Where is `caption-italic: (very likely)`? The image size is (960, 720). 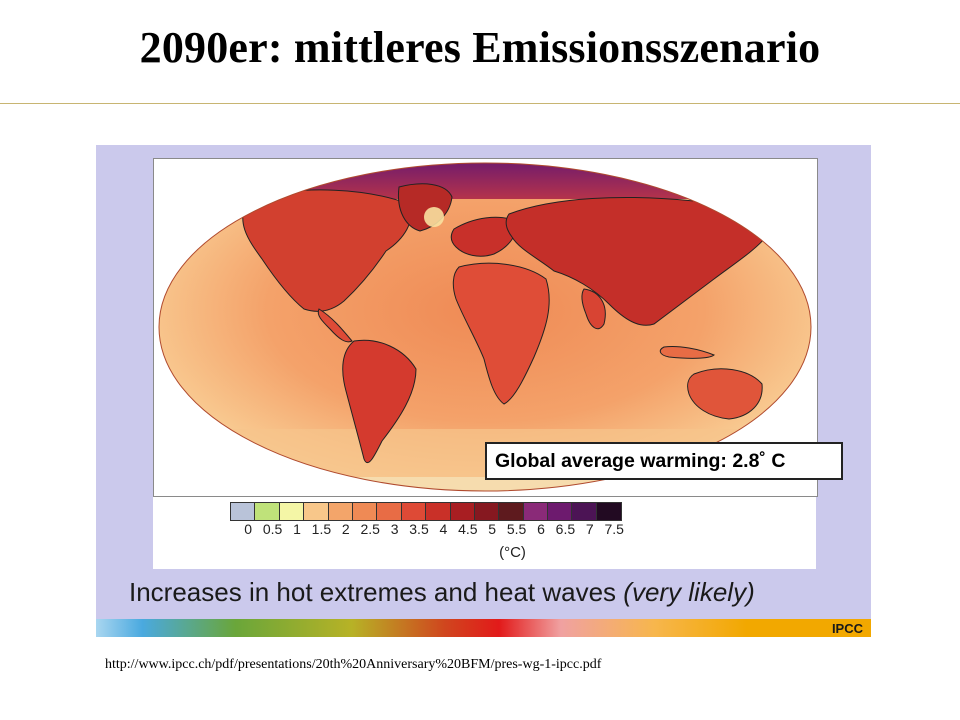 caption-italic: (very likely) is located at coordinates (689, 592).